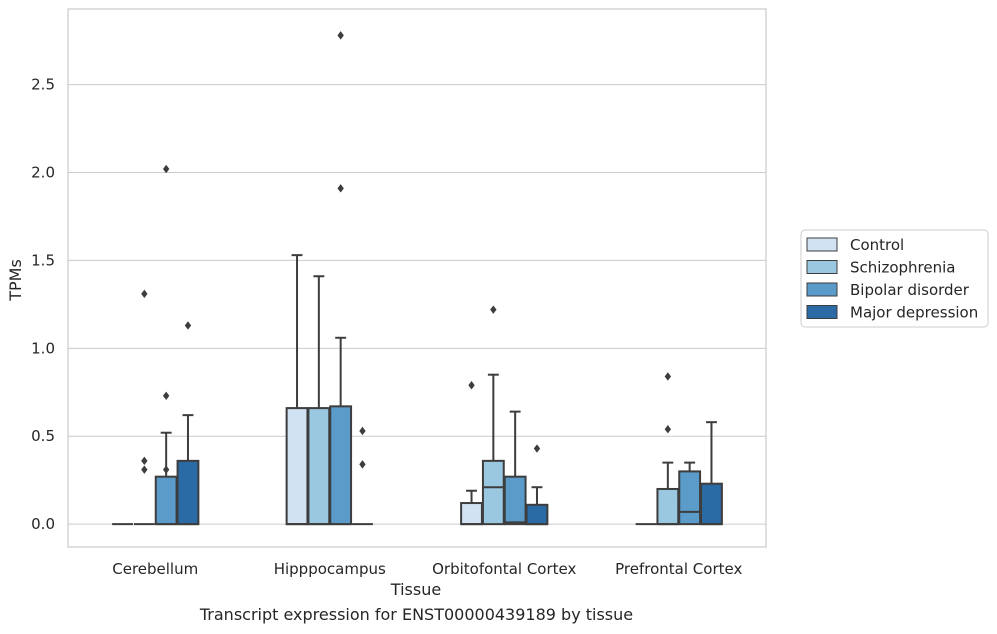 Image resolution: width=997 pixels, height=634 pixels. What do you see at coordinates (504, 569) in the screenshot?
I see `x-tick-label: Orbitofontal Cortex` at bounding box center [504, 569].